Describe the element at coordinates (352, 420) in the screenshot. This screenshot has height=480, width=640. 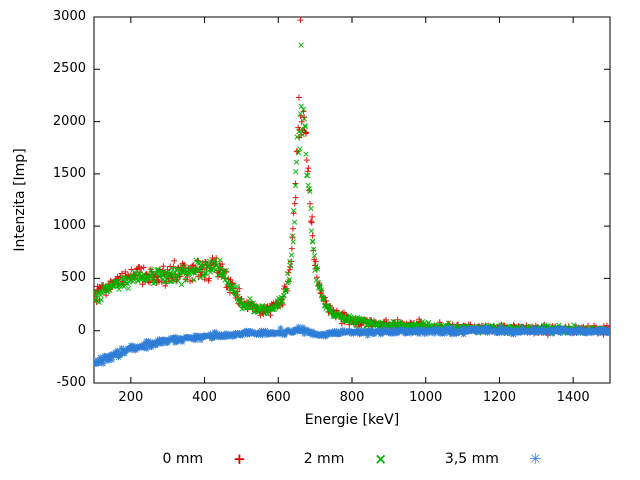
I see `x-axis-title: Energie [keV]` at that location.